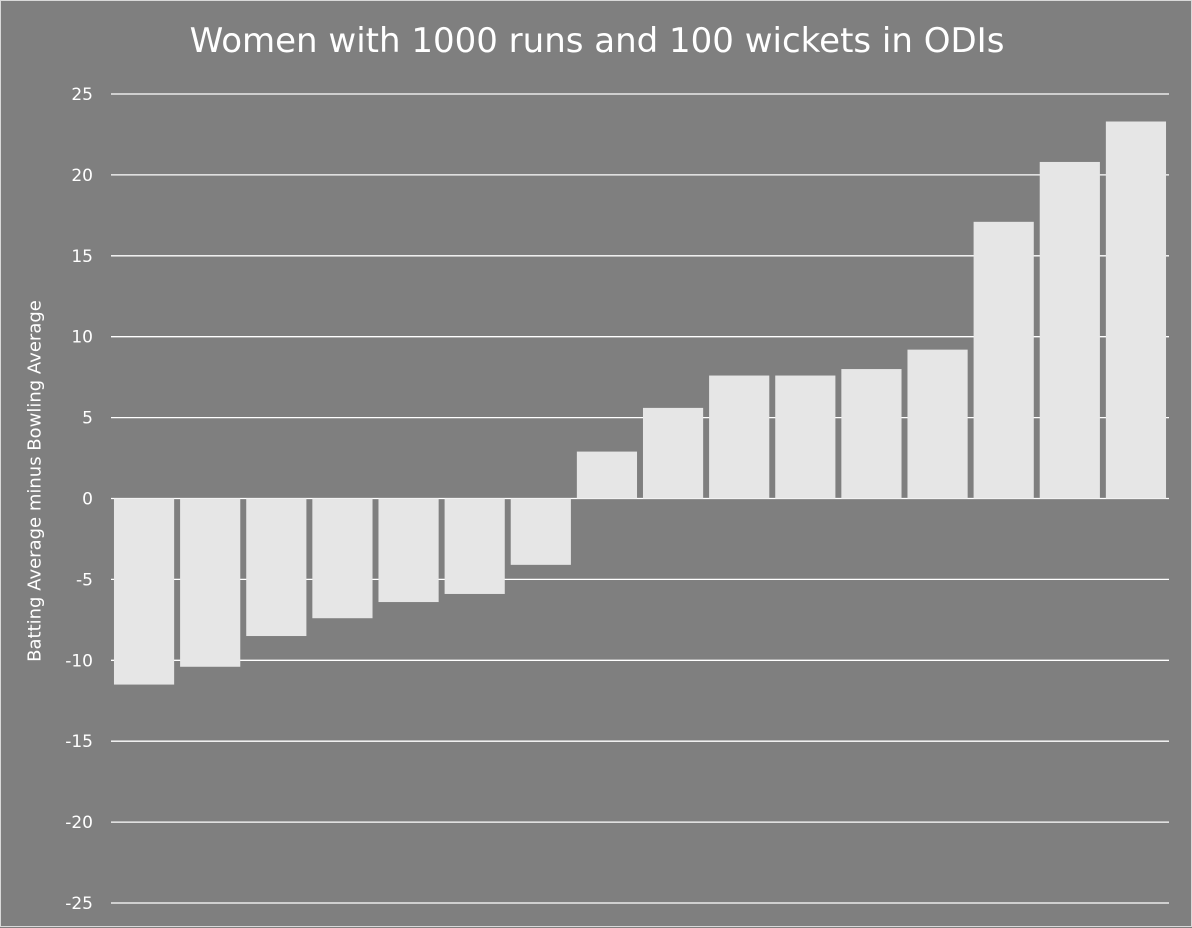 The width and height of the screenshot is (1192, 928). Describe the element at coordinates (87, 500) in the screenshot. I see `y-tick-label: 0` at that location.